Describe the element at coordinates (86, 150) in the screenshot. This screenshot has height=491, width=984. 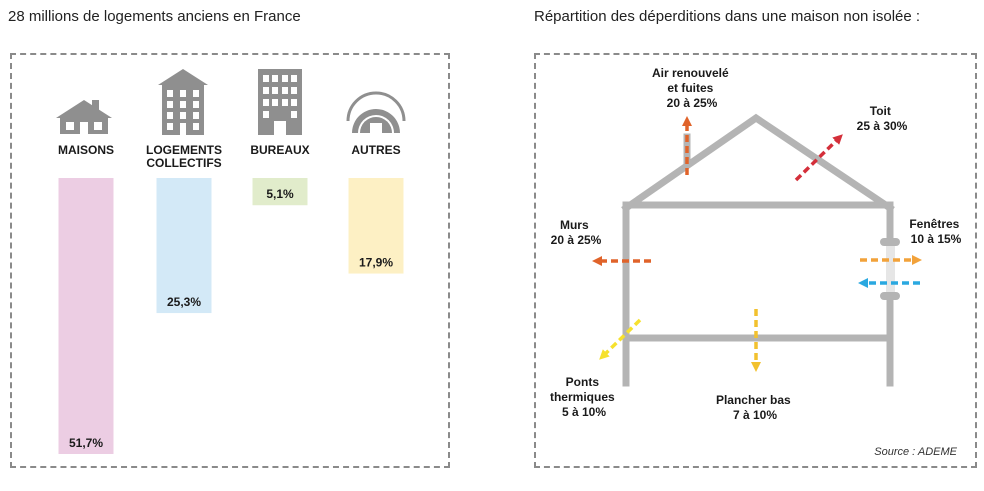
I see `category-label: MAISONS` at that location.